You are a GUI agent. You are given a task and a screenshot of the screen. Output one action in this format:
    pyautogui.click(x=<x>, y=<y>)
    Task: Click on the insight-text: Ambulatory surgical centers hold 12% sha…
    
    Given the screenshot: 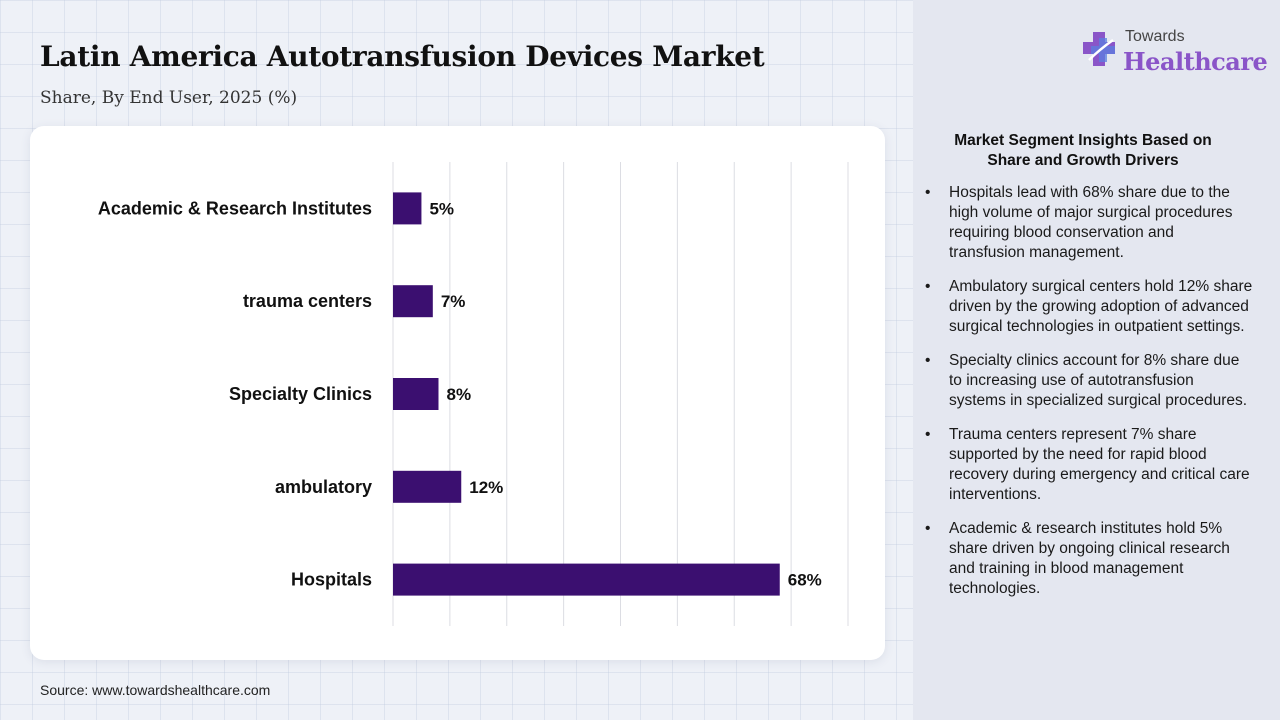 What is the action you would take?
    pyautogui.click(x=1101, y=306)
    